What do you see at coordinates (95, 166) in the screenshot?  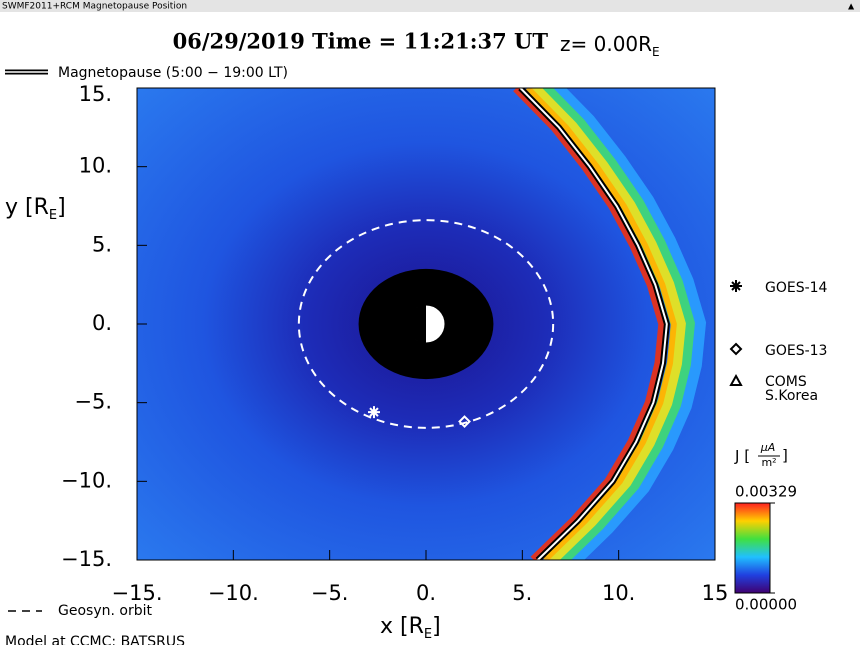 I see `y-tick-label: 10.` at bounding box center [95, 166].